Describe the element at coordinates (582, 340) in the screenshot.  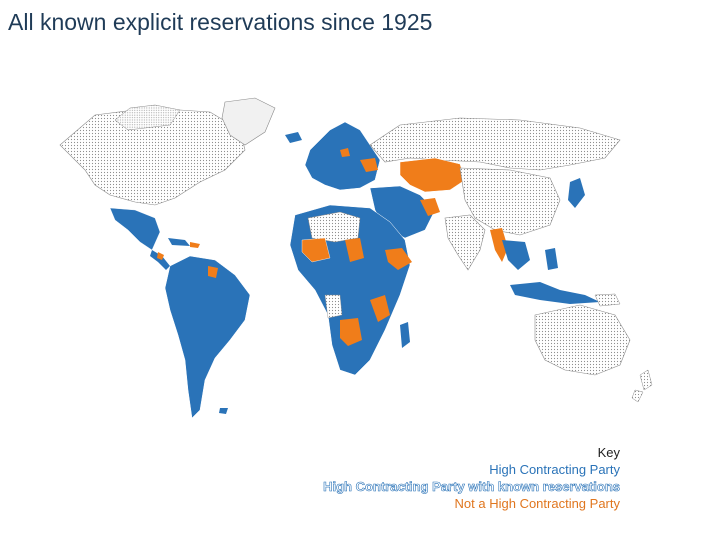
I see `region-australia` at that location.